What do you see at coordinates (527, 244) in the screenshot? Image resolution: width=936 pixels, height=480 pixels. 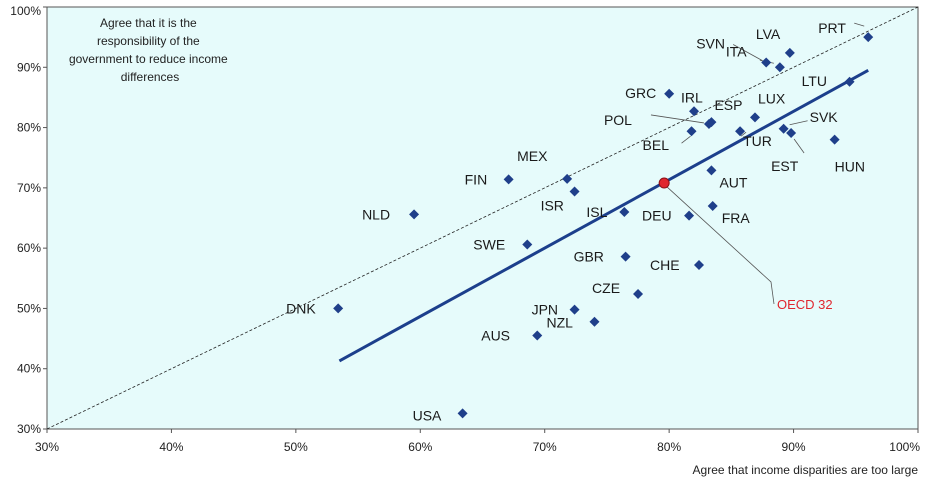 I see `point-swe` at bounding box center [527, 244].